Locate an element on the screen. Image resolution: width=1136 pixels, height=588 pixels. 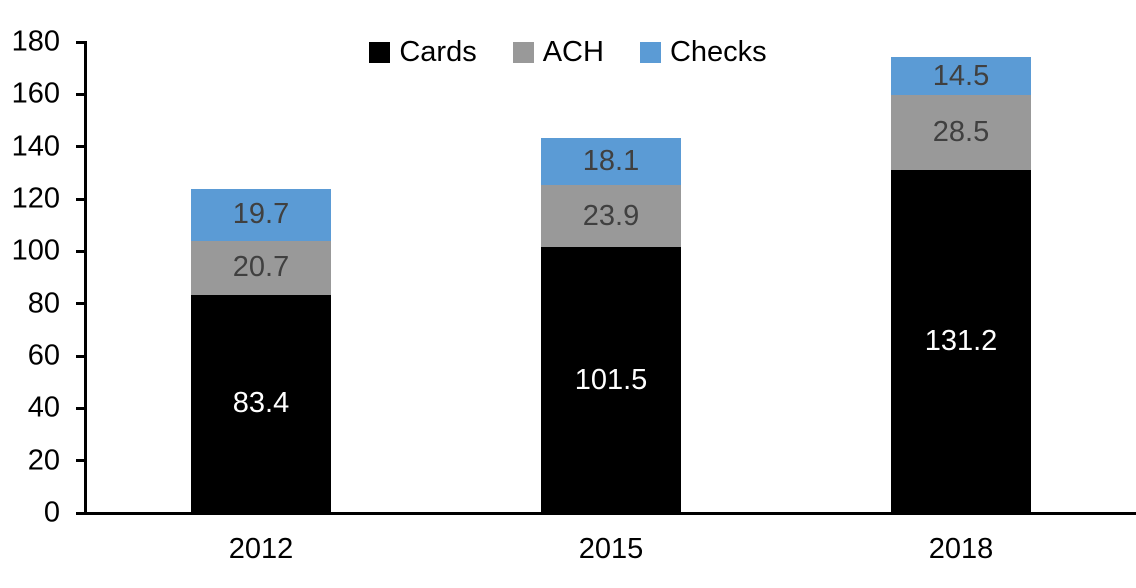
bar-segment-ach-2015: 23.9 is located at coordinates (611, 216).